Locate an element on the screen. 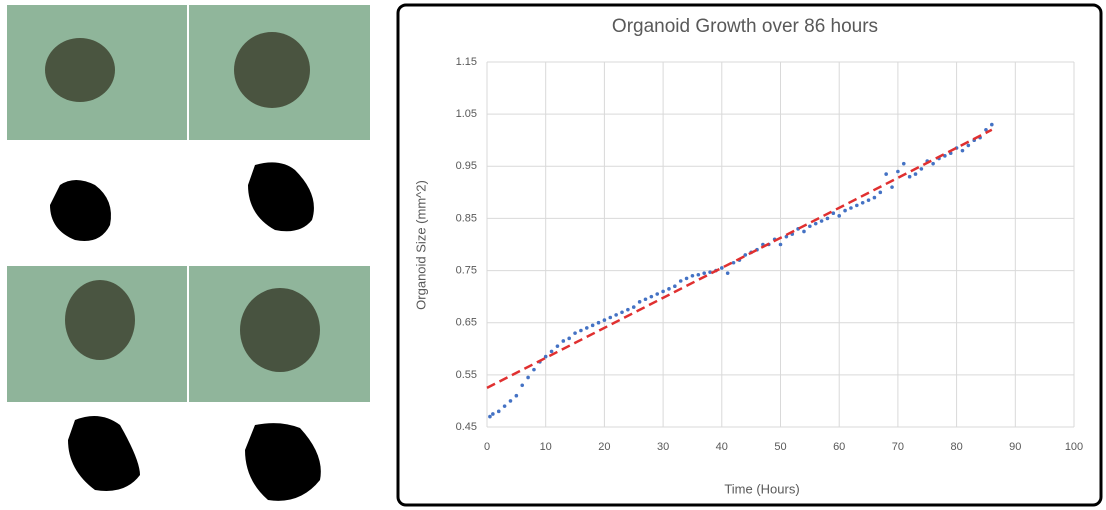 This screenshot has height=510, width=1106. x-tick-label: 50 is located at coordinates (780, 447).